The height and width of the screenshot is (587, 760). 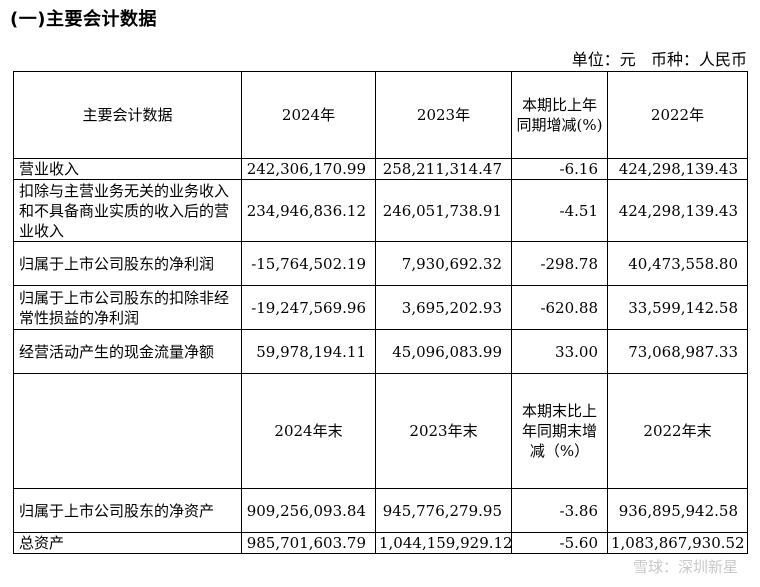 What do you see at coordinates (127, 210) in the screenshot?
I see `row-label: 扣除与主营业务无关的业务收入和不具备商业实质的收入后的营业收入` at bounding box center [127, 210].